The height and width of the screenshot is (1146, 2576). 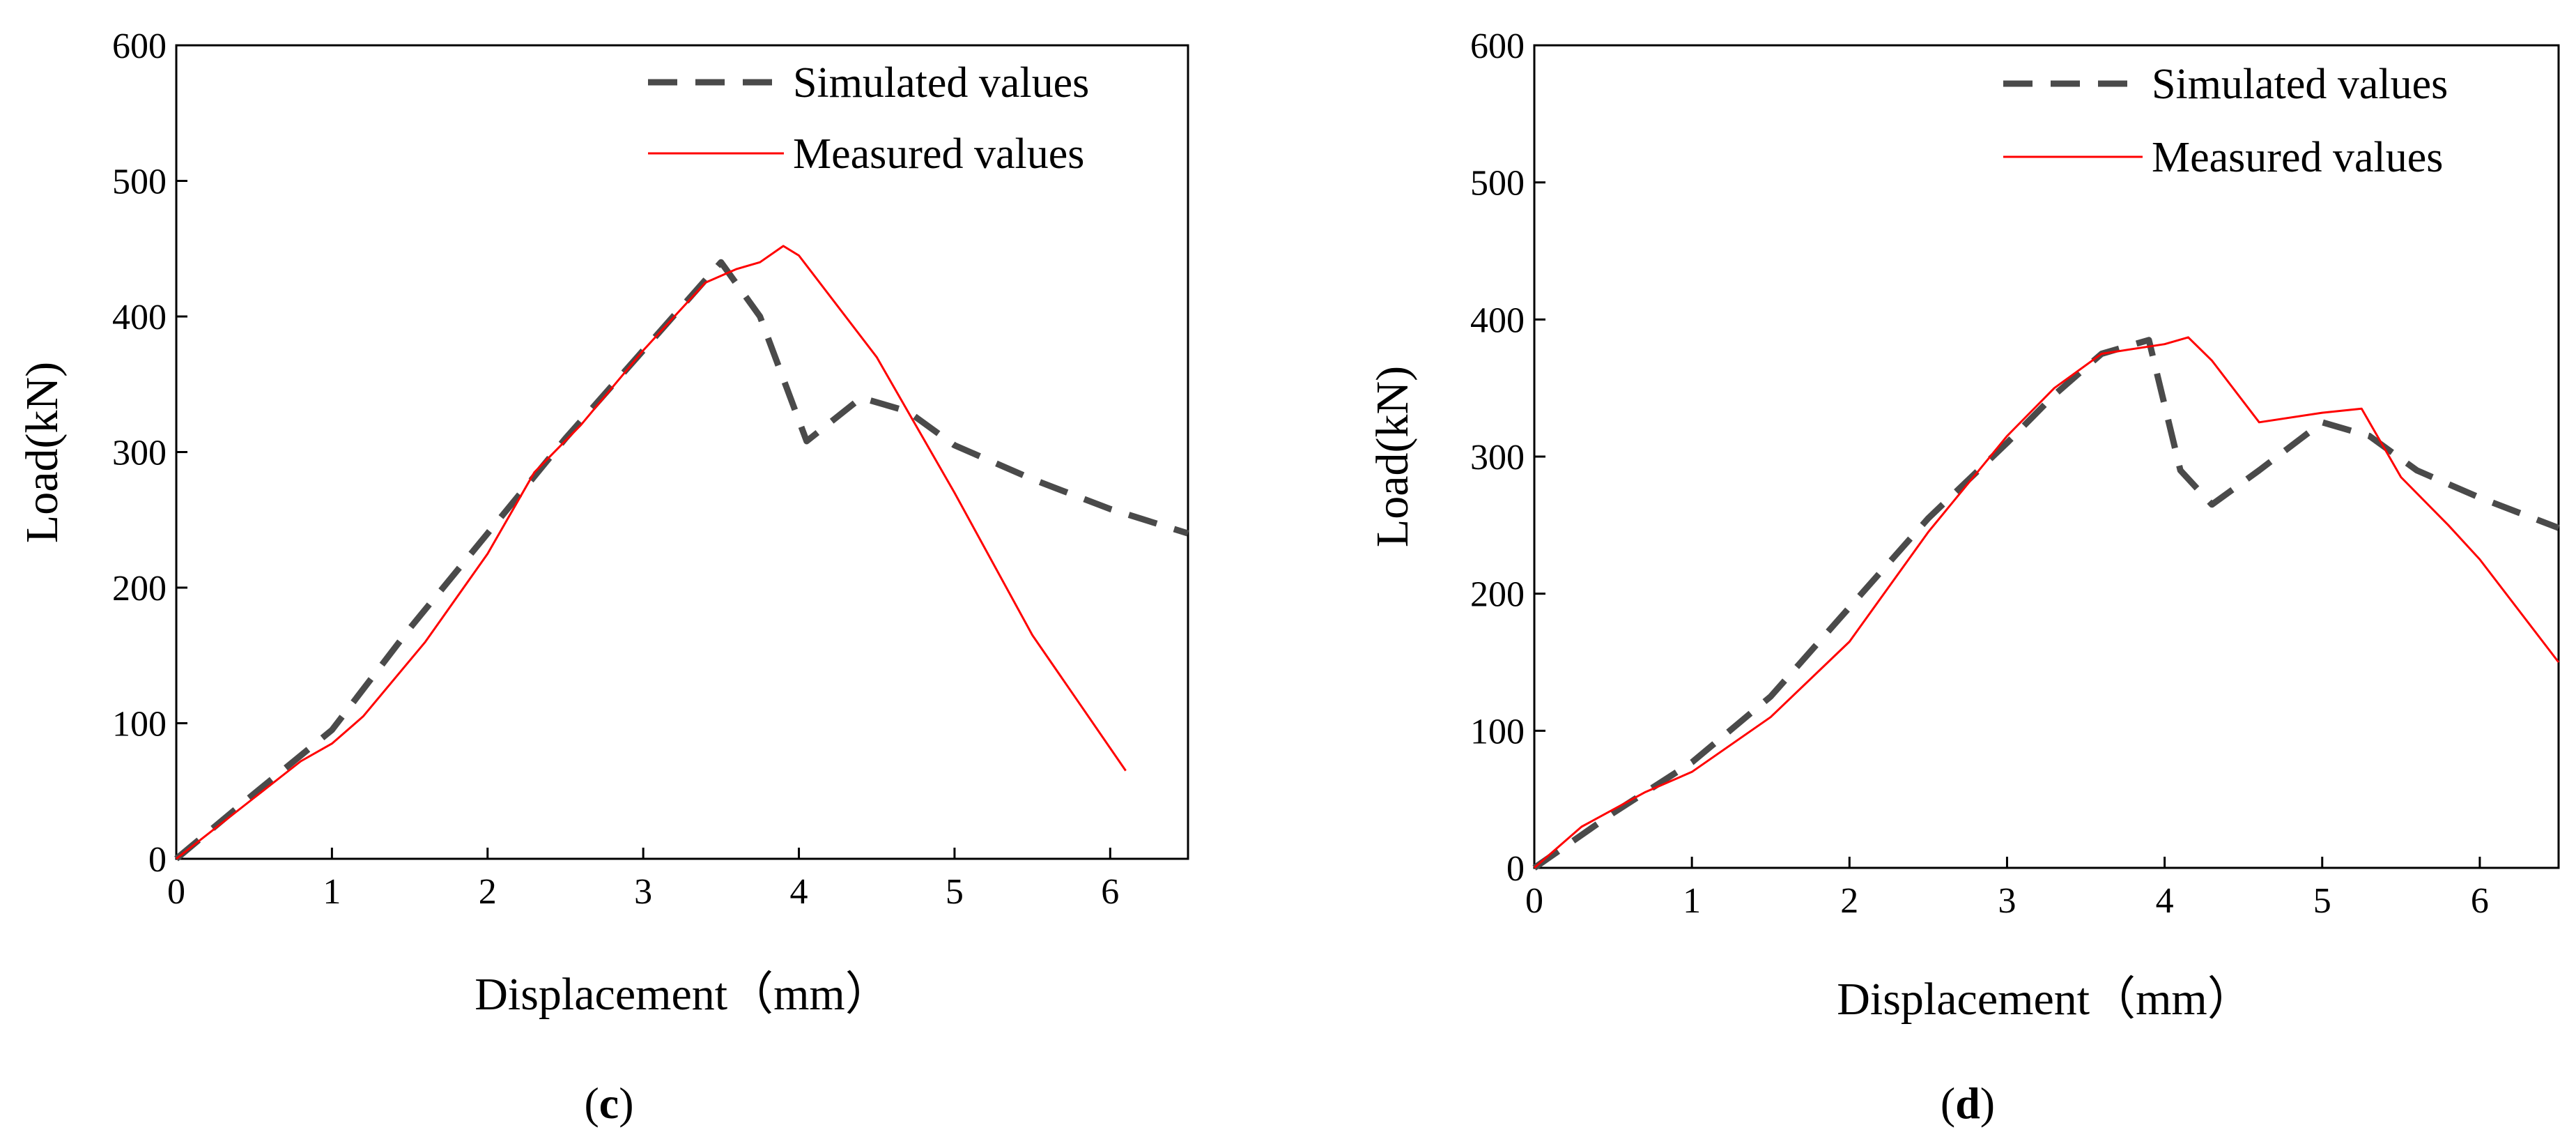 I want to click on panel-caption-c: (c), so click(x=608, y=1103).